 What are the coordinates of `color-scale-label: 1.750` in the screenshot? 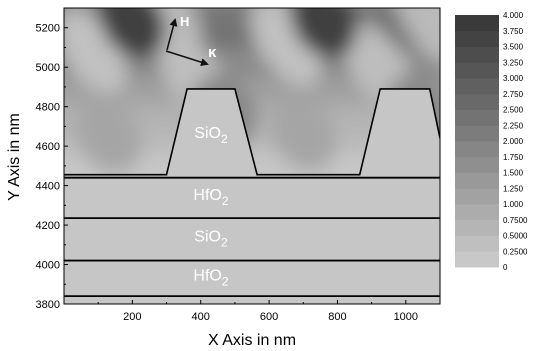 It's located at (513, 157).